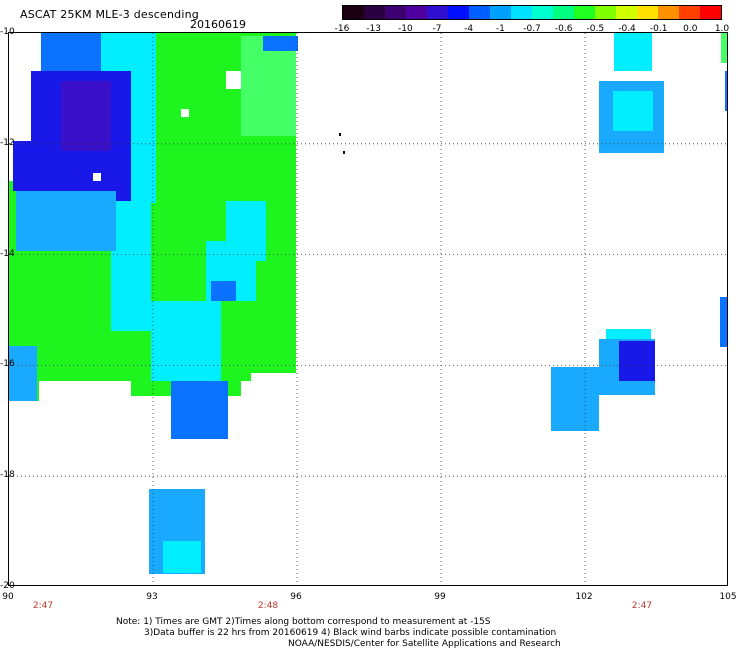 The image size is (740, 650). Describe the element at coordinates (8, 597) in the screenshot. I see `longitude-label: 90` at that location.